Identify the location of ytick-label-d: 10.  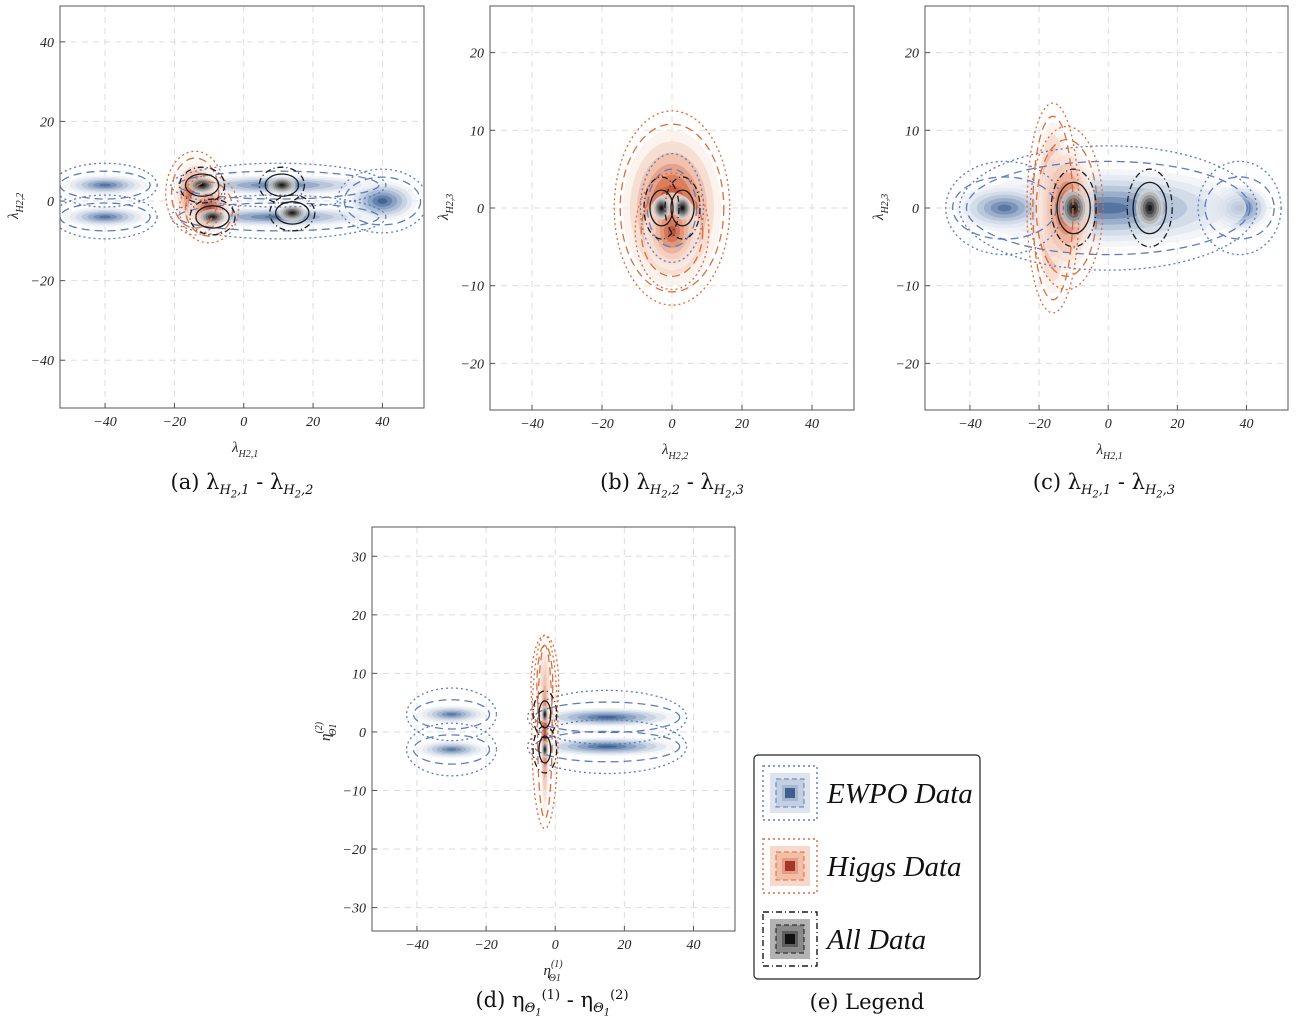
(359, 674).